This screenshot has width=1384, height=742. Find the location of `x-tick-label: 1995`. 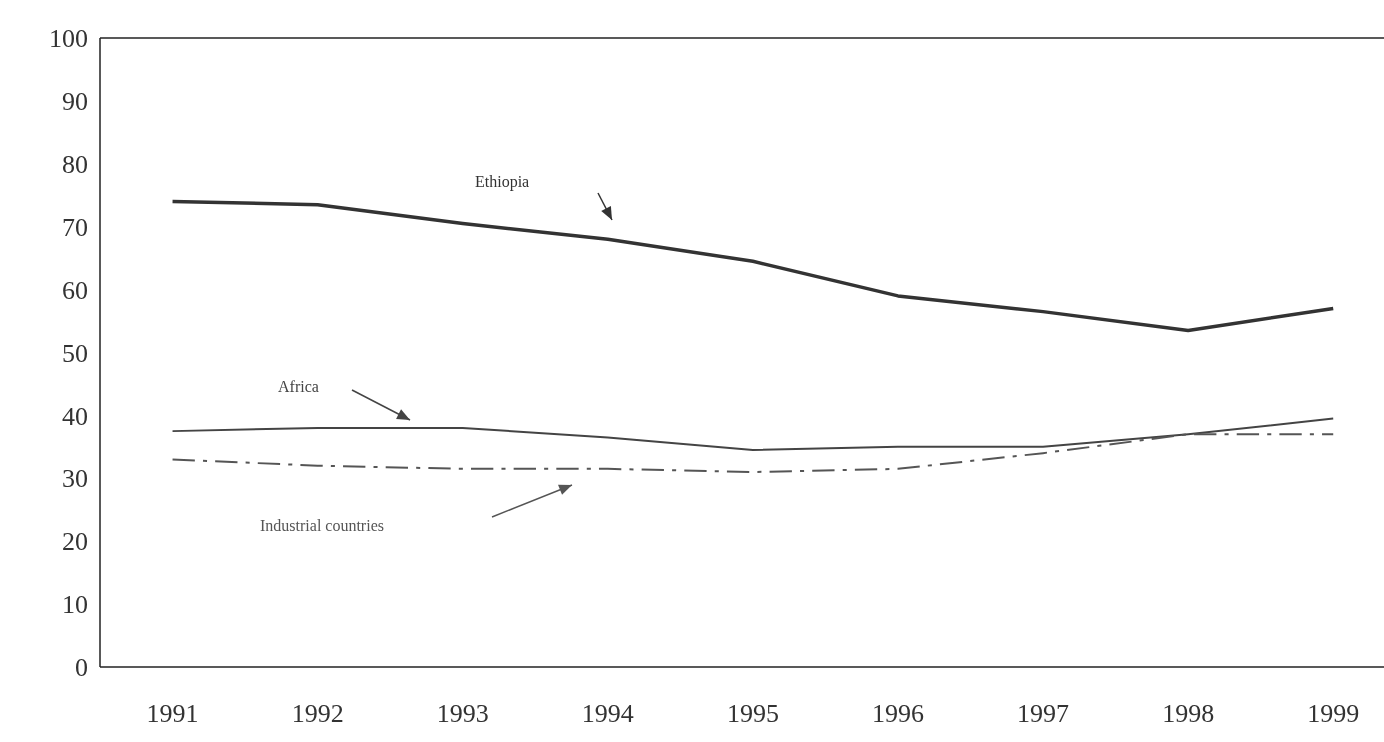

x-tick-label: 1995 is located at coordinates (752, 713).